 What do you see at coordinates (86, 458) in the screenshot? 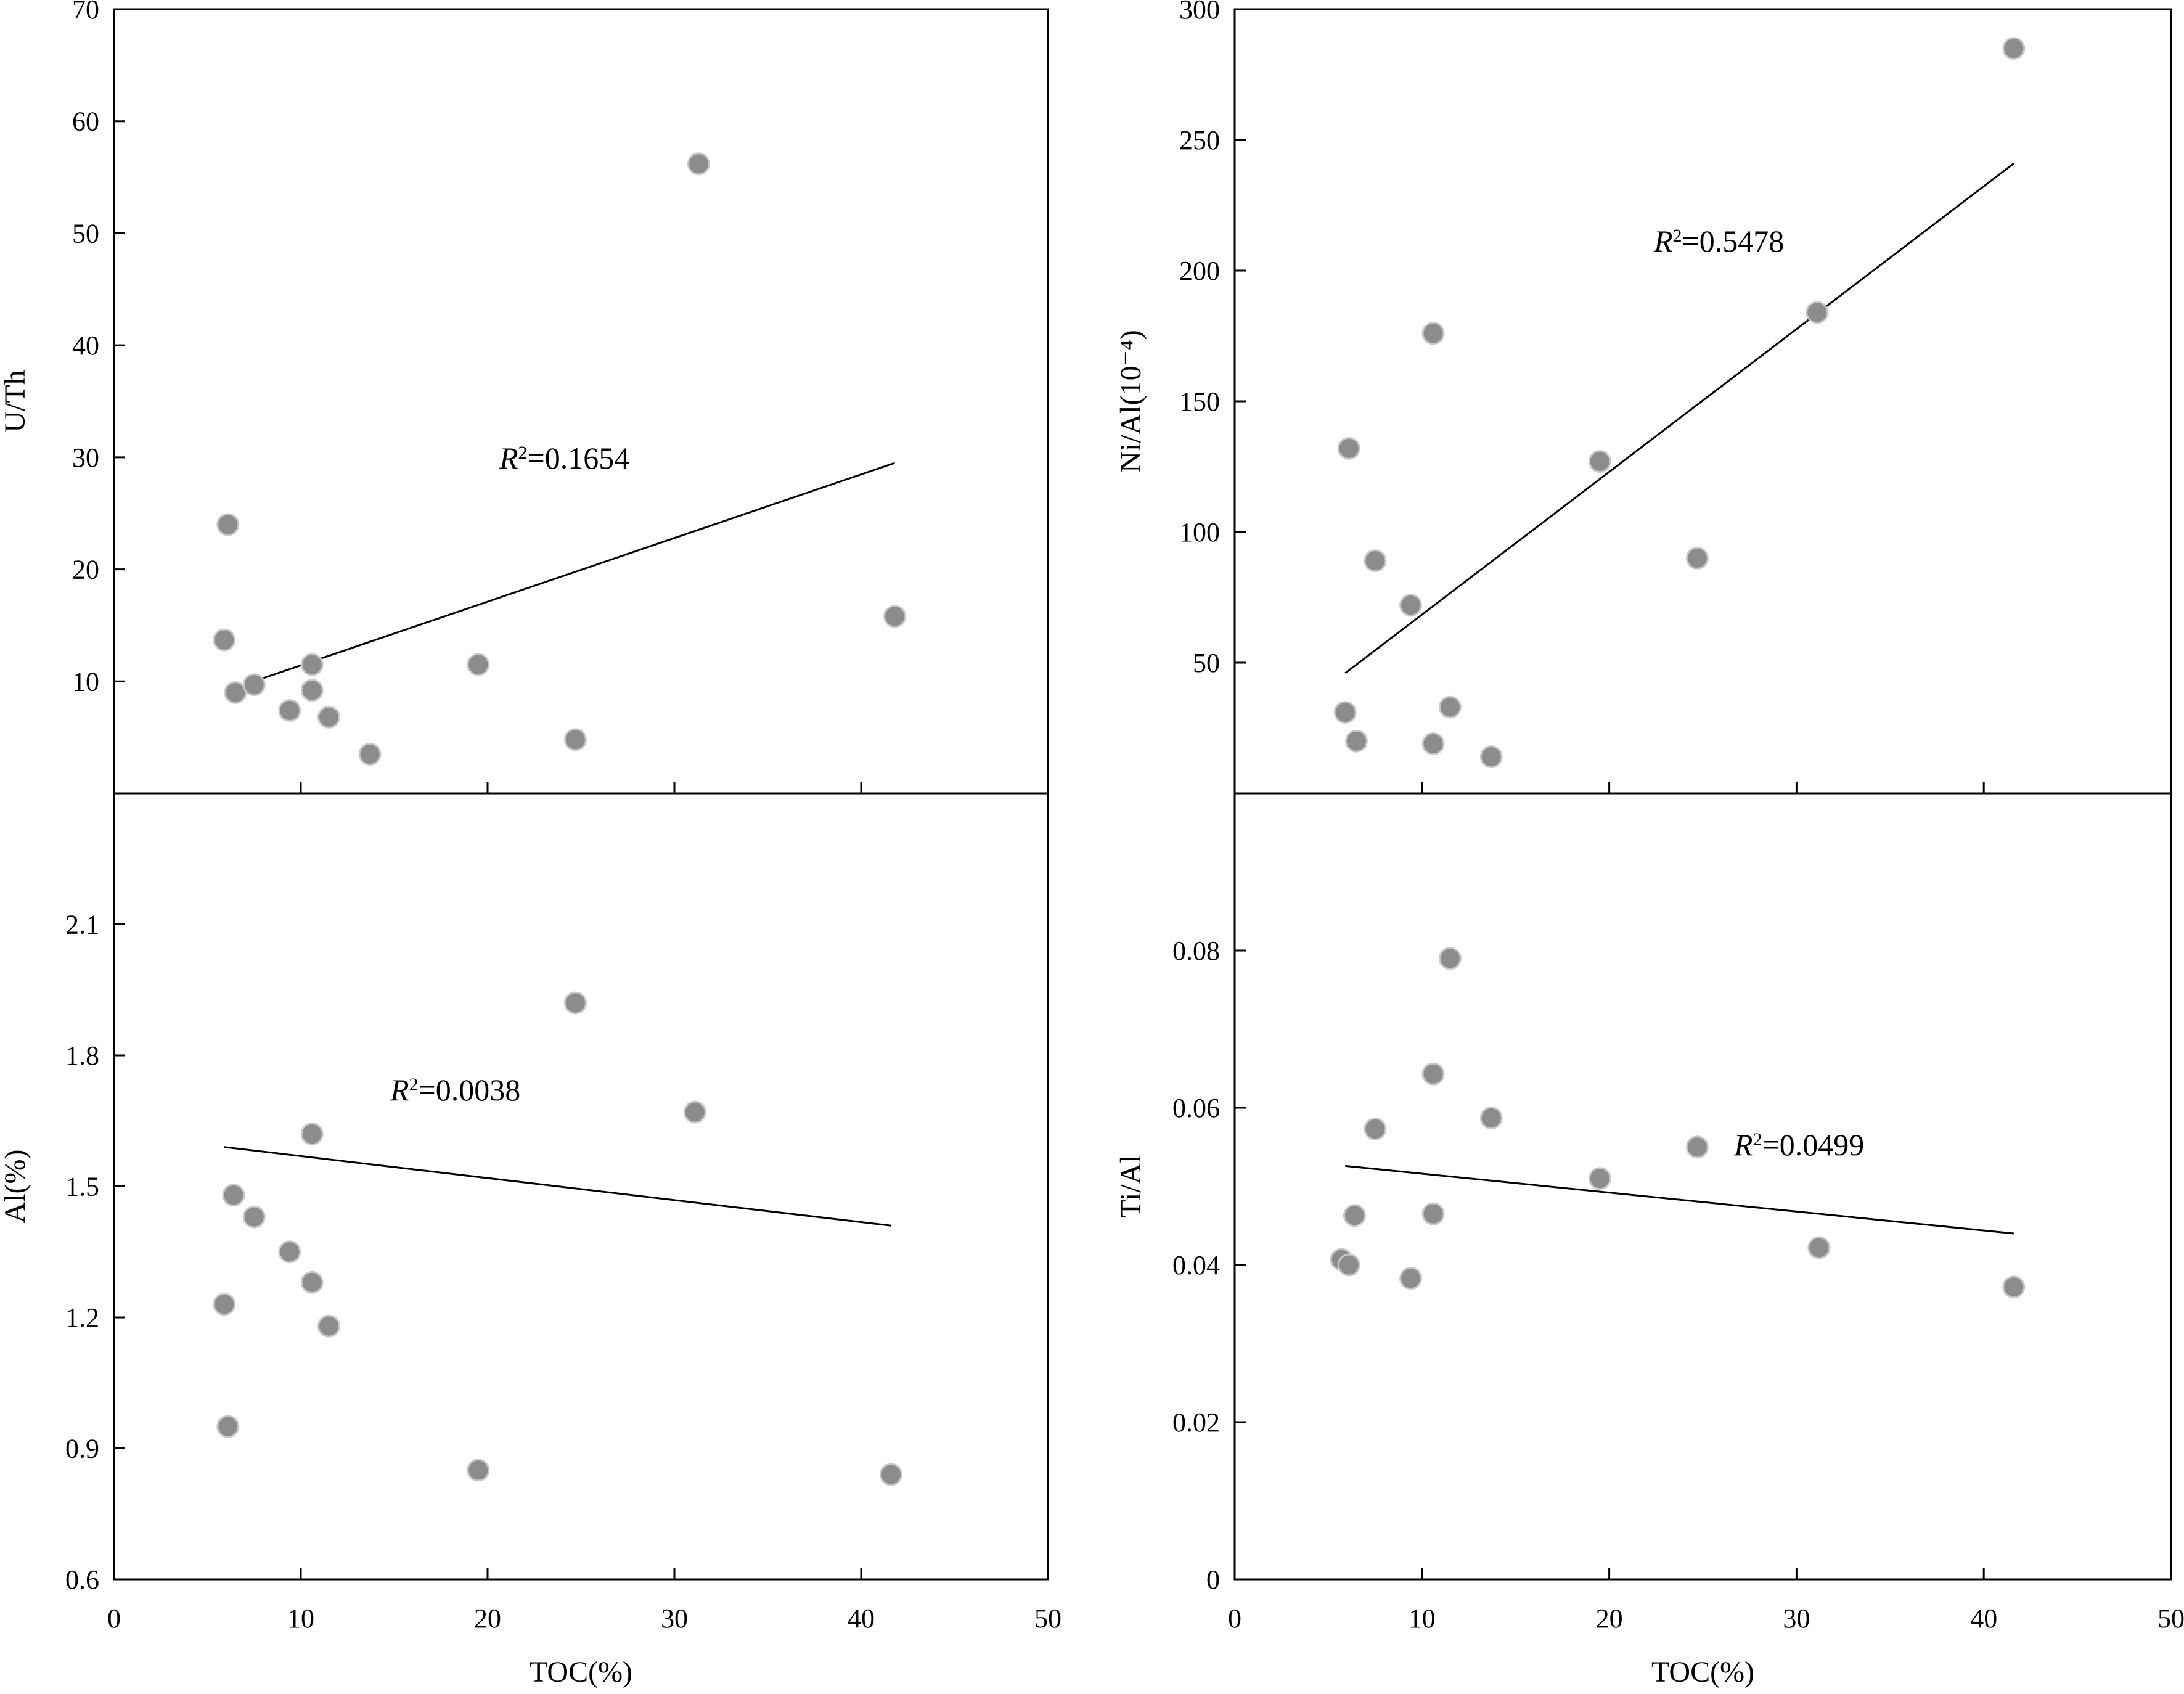
I see `y-tick-label: 30` at bounding box center [86, 458].